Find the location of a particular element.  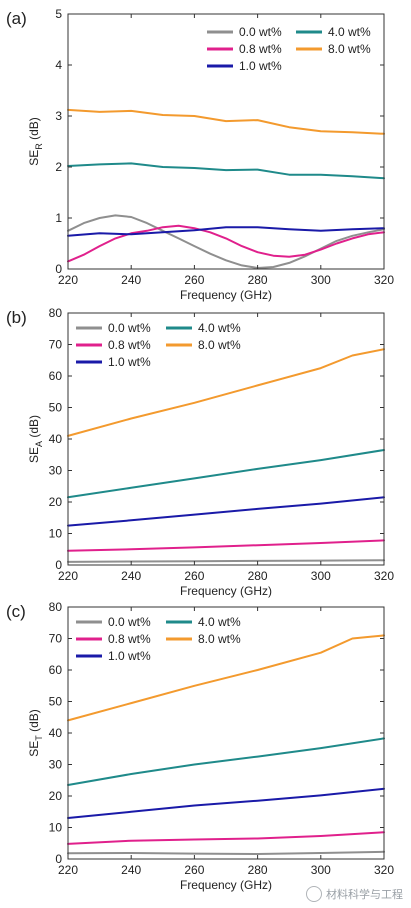

watermark: 材料科学与工程 is located at coordinates (354, 894).